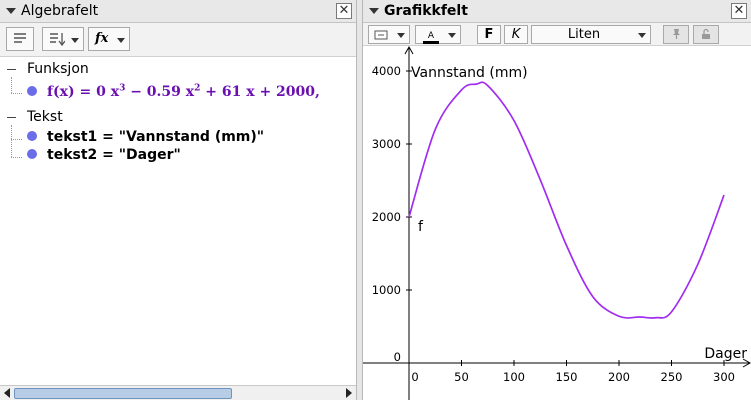  I want to click on x-axis-arrow-icon, so click(746, 363).